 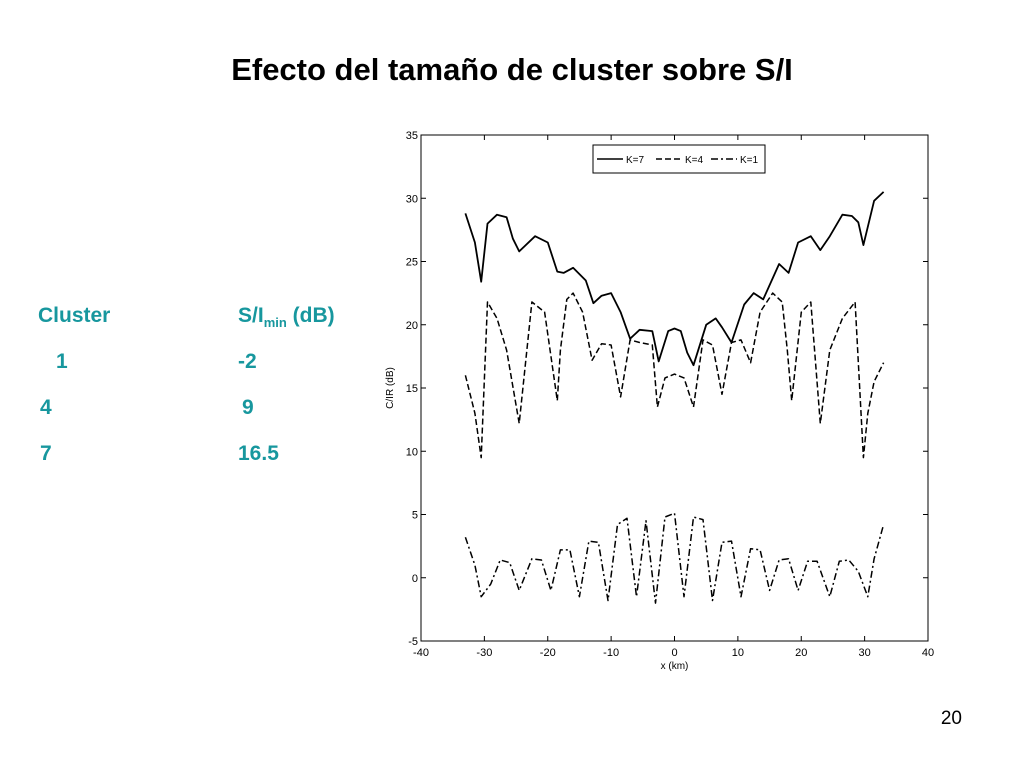 I want to click on si-value: 16.5, so click(x=258, y=453).